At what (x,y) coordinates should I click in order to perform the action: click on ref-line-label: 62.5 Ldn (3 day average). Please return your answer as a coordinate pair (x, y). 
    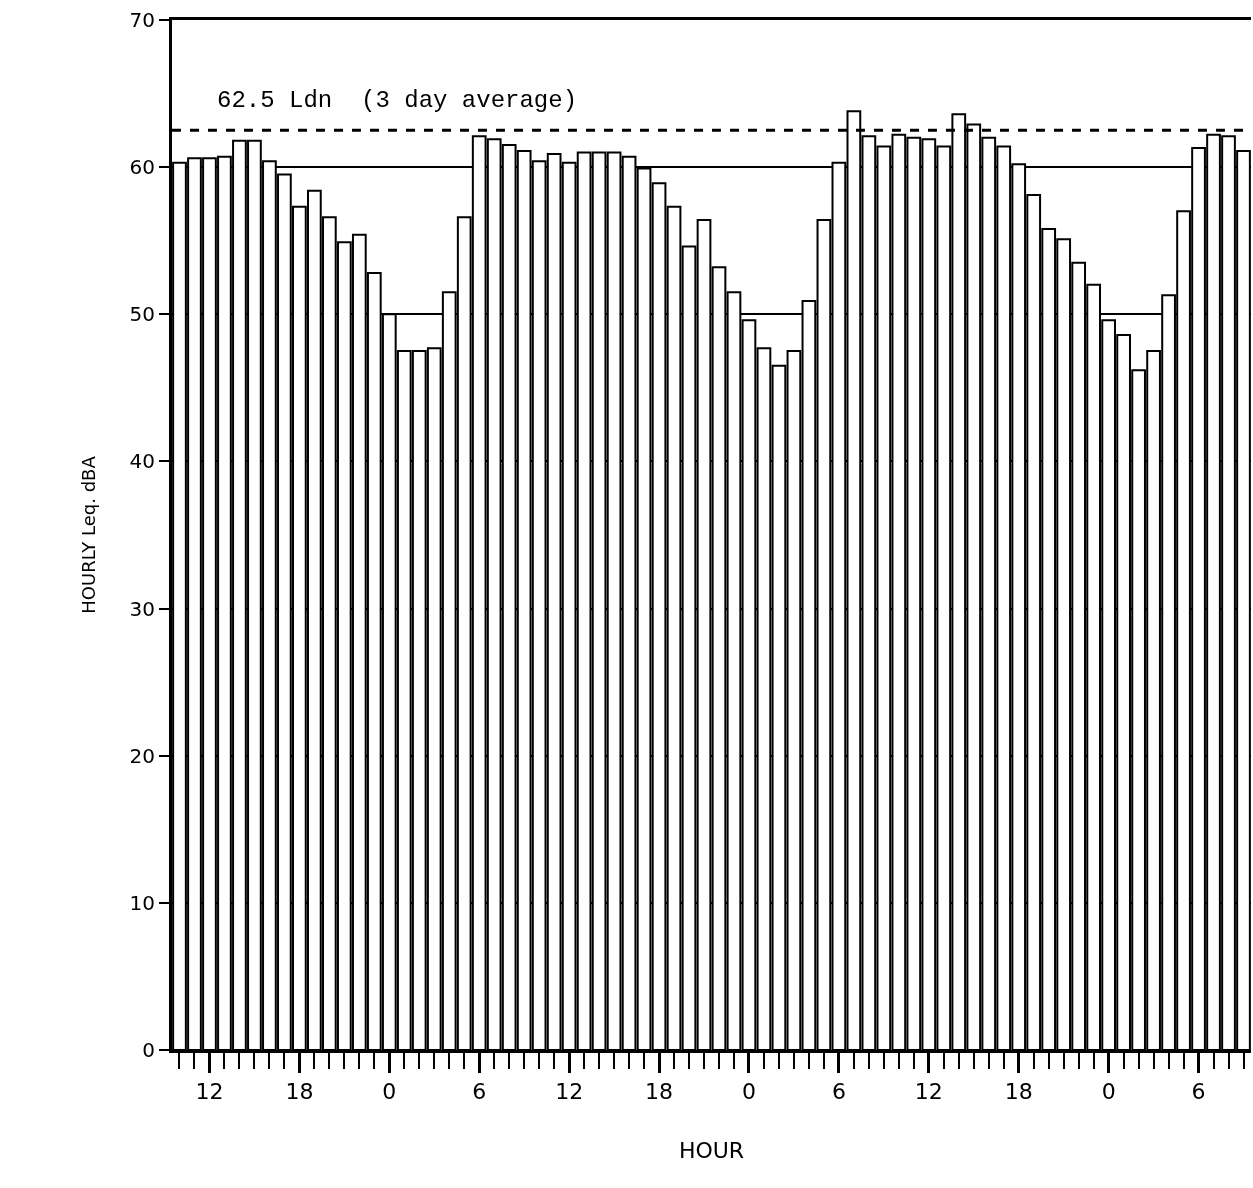
    Looking at the image, I should click on (397, 100).